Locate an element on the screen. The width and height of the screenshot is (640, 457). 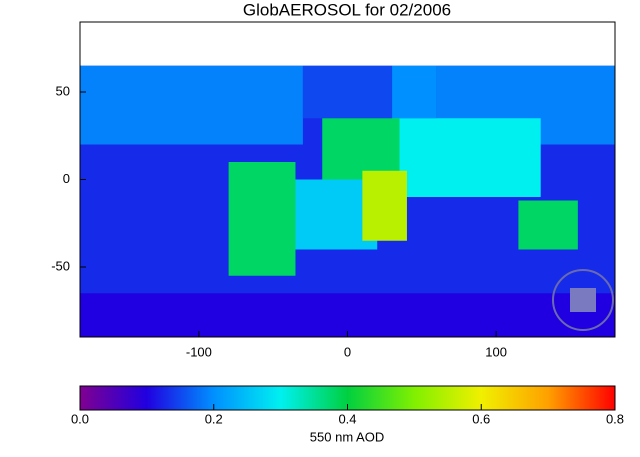
colorbar-tick-label: 0.4 is located at coordinates (347, 418).